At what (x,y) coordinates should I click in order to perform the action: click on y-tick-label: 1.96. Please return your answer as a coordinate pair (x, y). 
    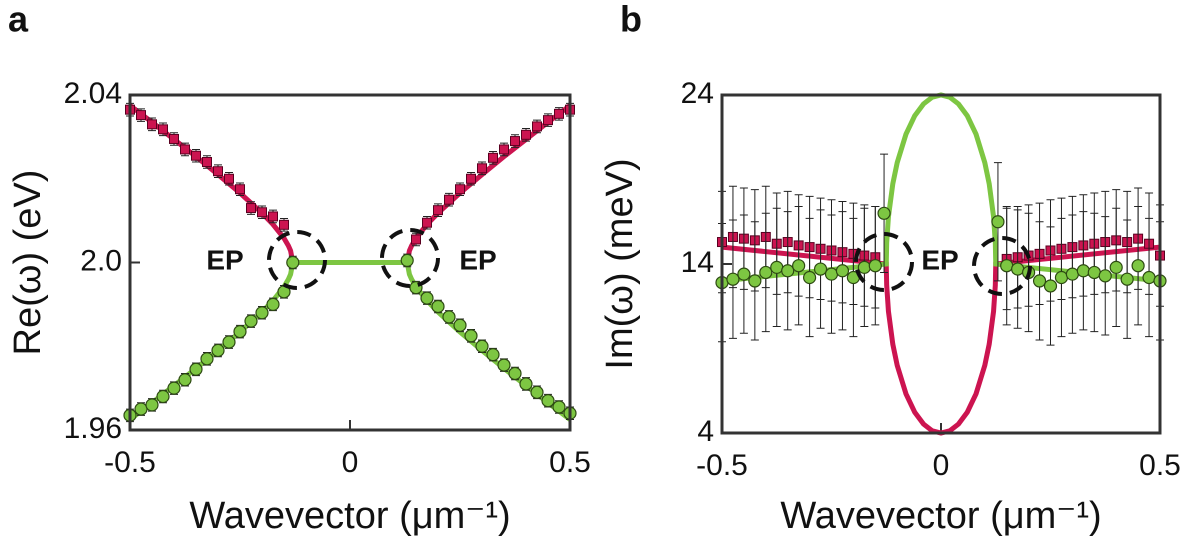
    Looking at the image, I should click on (93, 428).